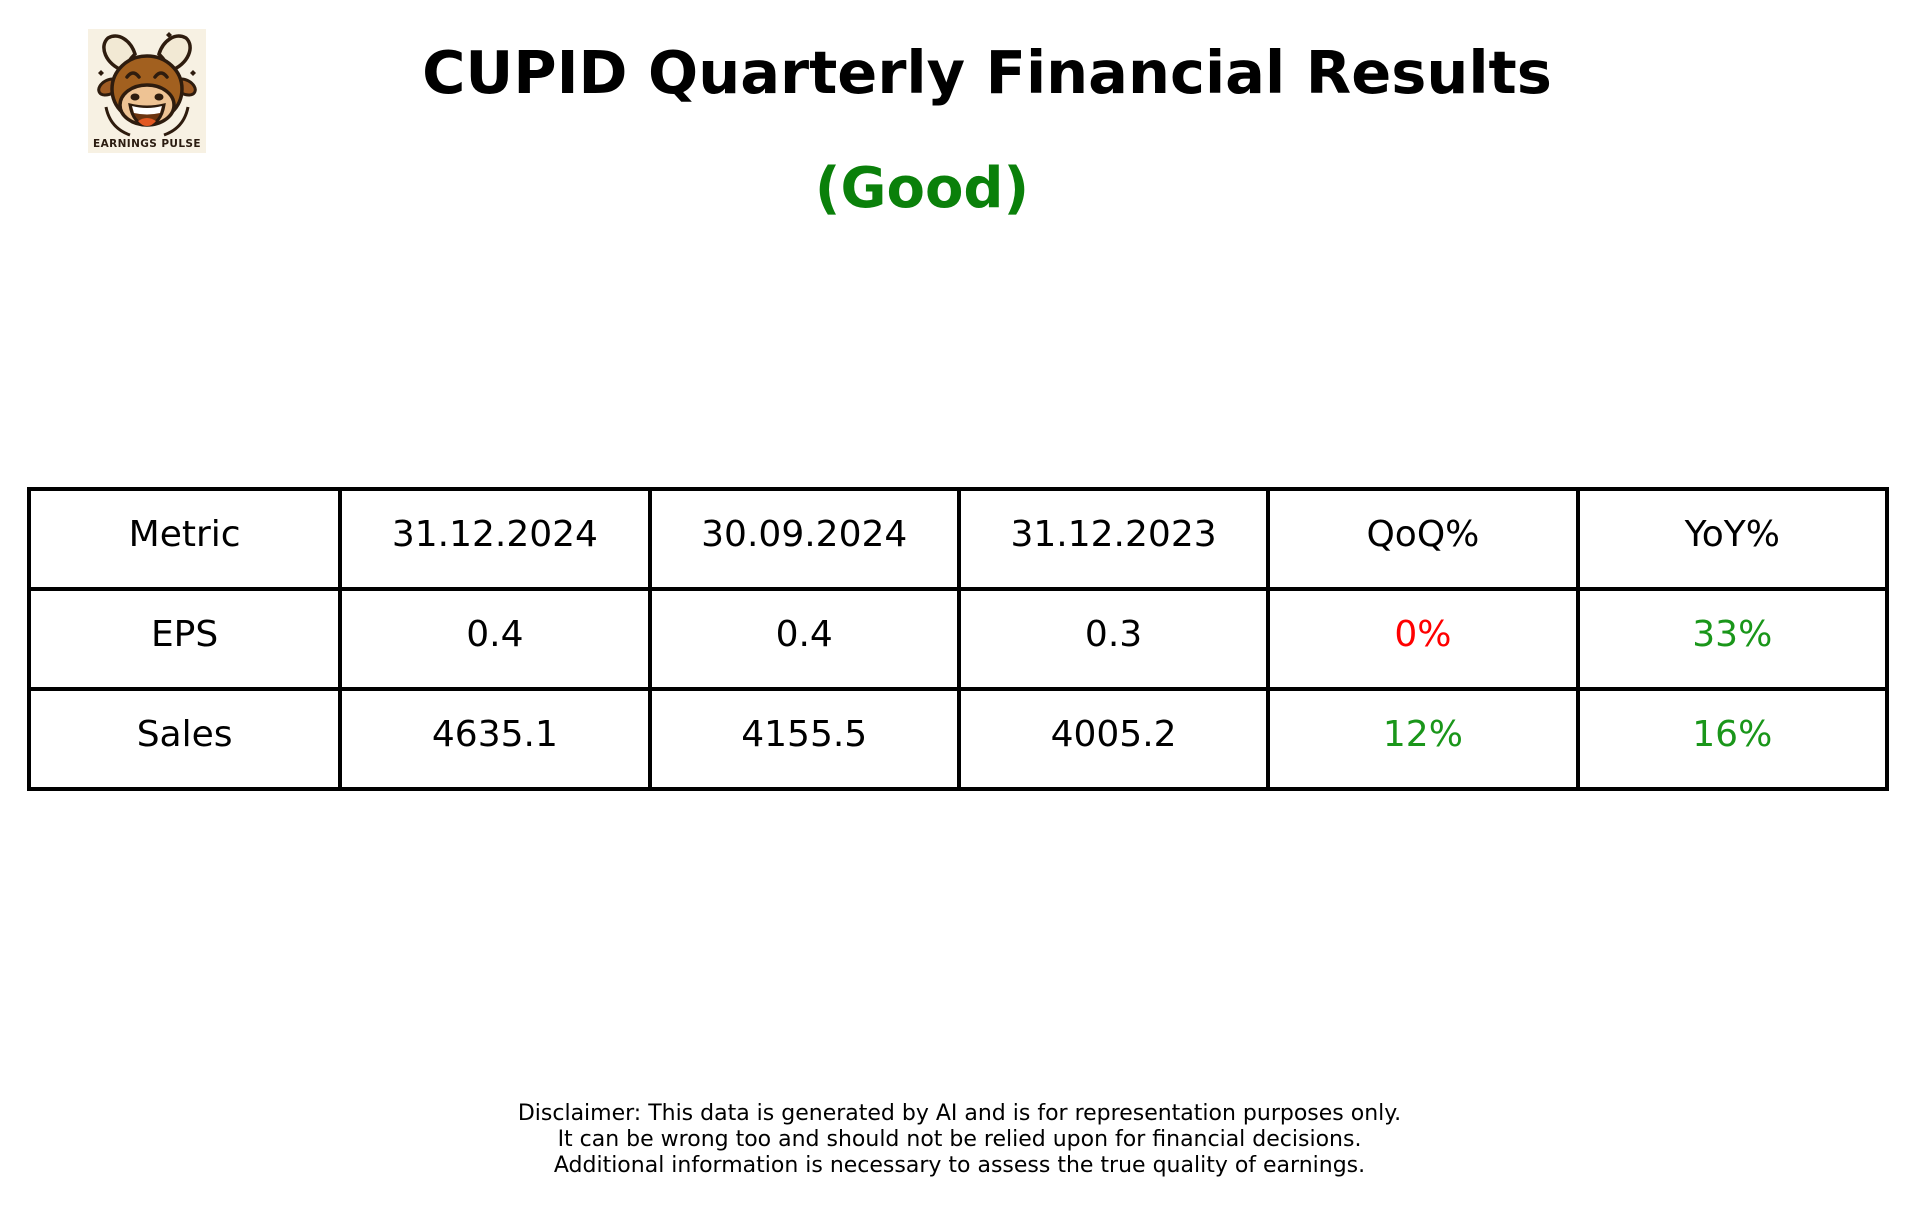 Image resolution: width=1919 pixels, height=1220 pixels. I want to click on sales-value-prev-quarter: 4155.5, so click(804, 739).